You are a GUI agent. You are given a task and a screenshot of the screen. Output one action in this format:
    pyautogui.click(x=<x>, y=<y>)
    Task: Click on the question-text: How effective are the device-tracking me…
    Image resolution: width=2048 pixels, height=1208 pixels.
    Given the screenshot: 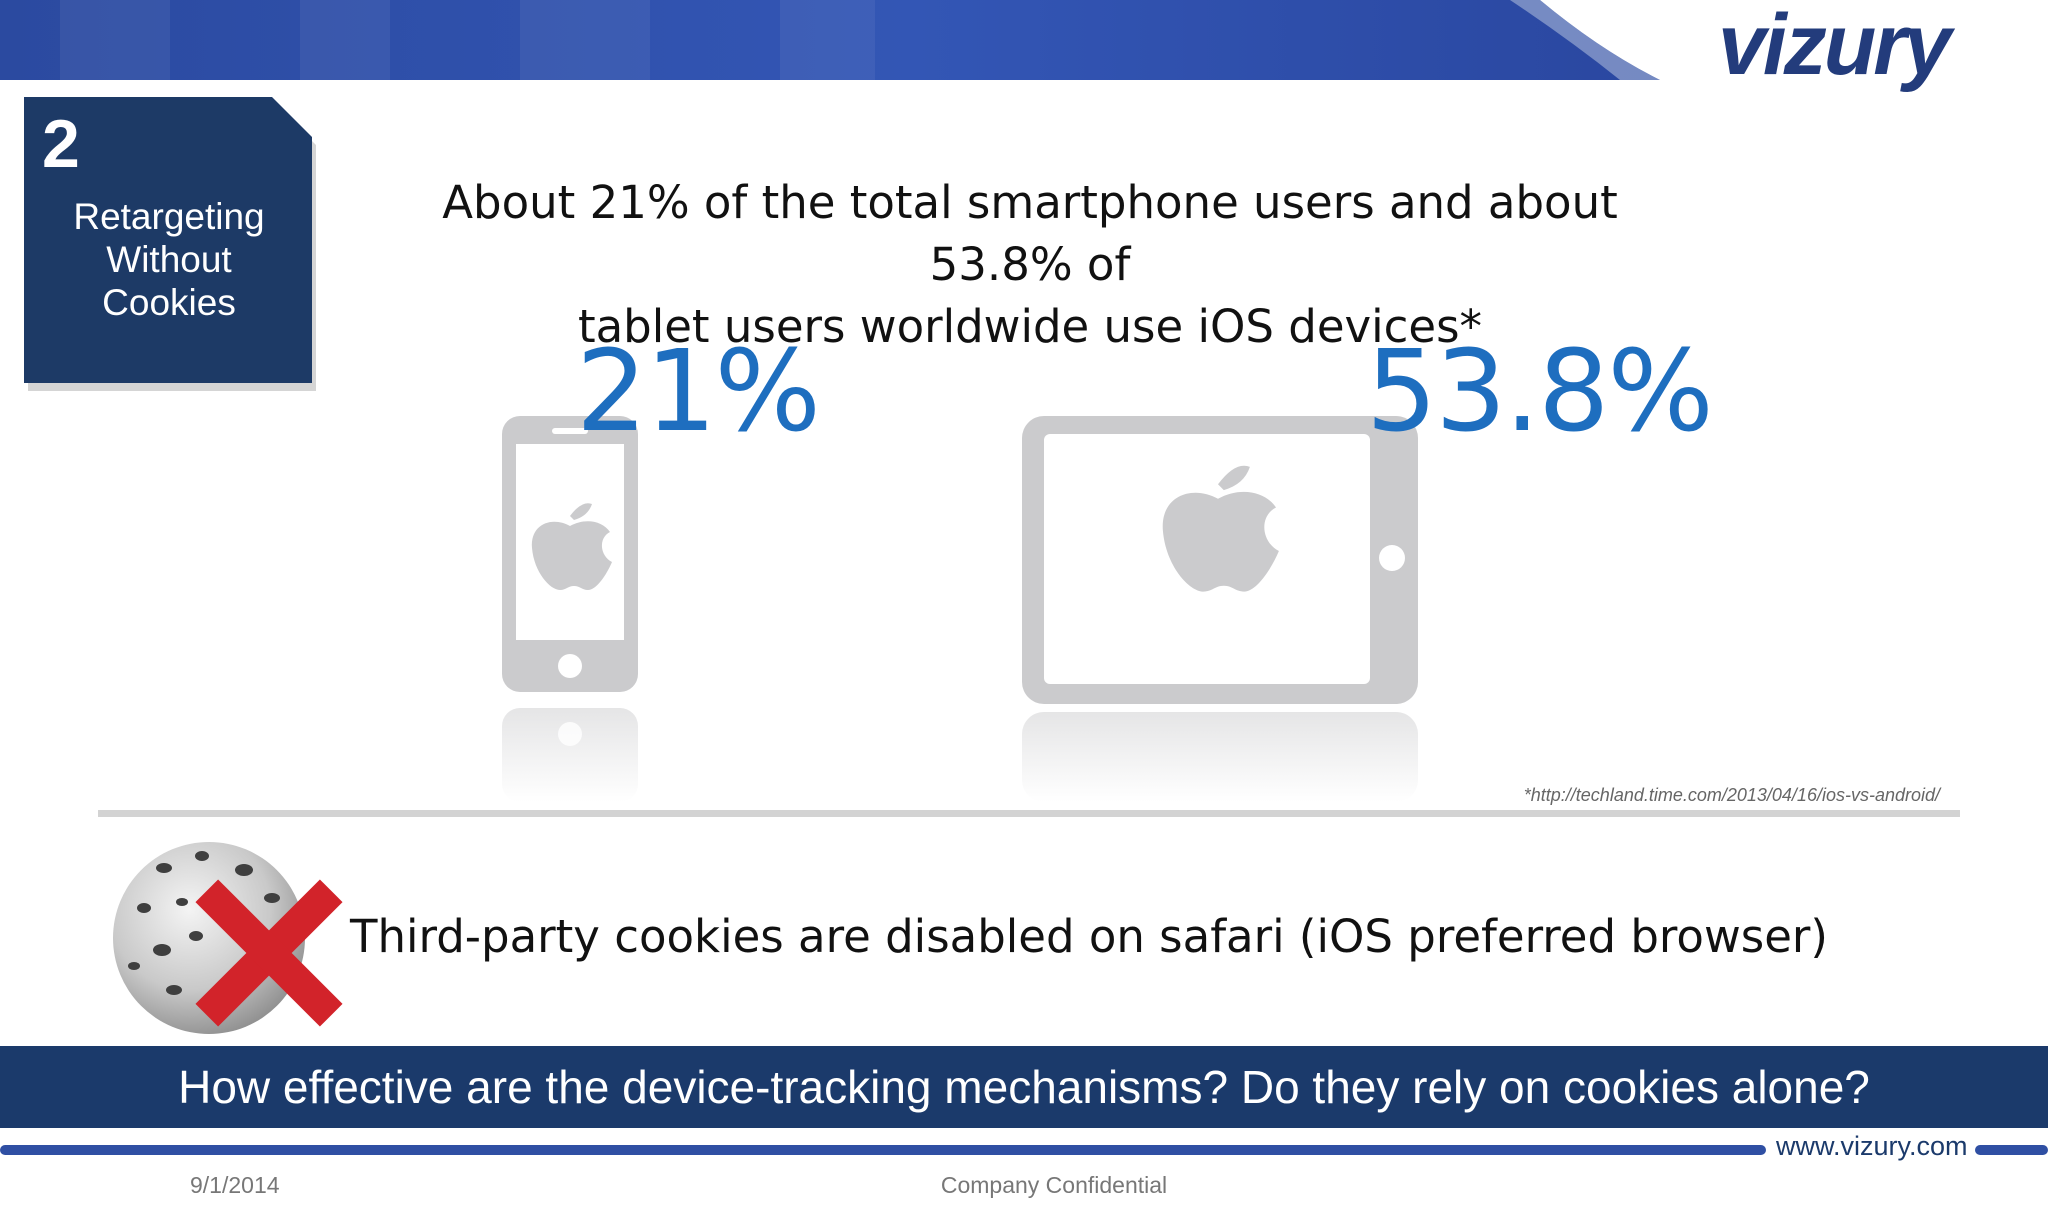 What is the action you would take?
    pyautogui.click(x=1024, y=1087)
    